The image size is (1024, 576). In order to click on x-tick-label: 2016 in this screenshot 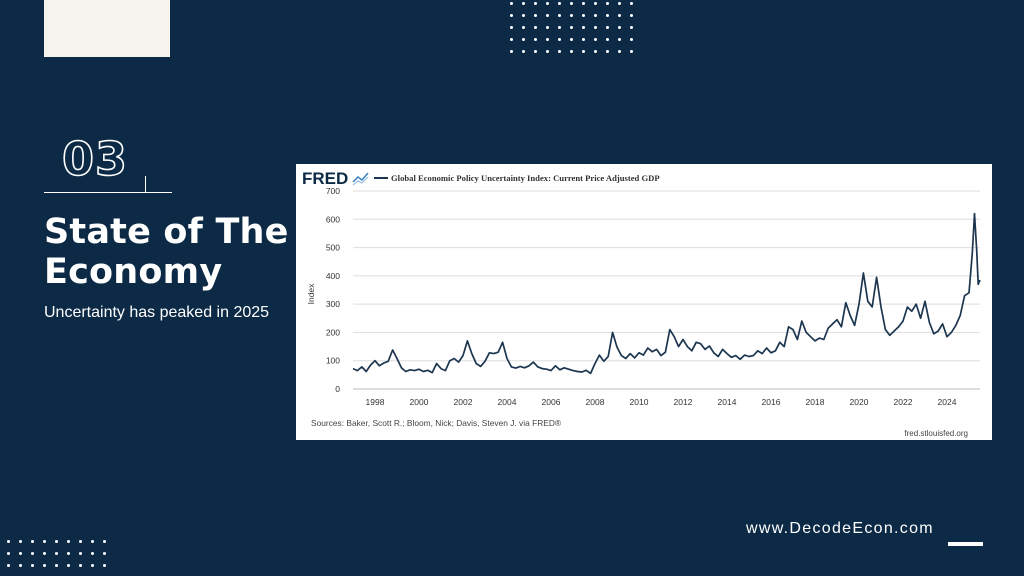, I will do `click(771, 402)`.